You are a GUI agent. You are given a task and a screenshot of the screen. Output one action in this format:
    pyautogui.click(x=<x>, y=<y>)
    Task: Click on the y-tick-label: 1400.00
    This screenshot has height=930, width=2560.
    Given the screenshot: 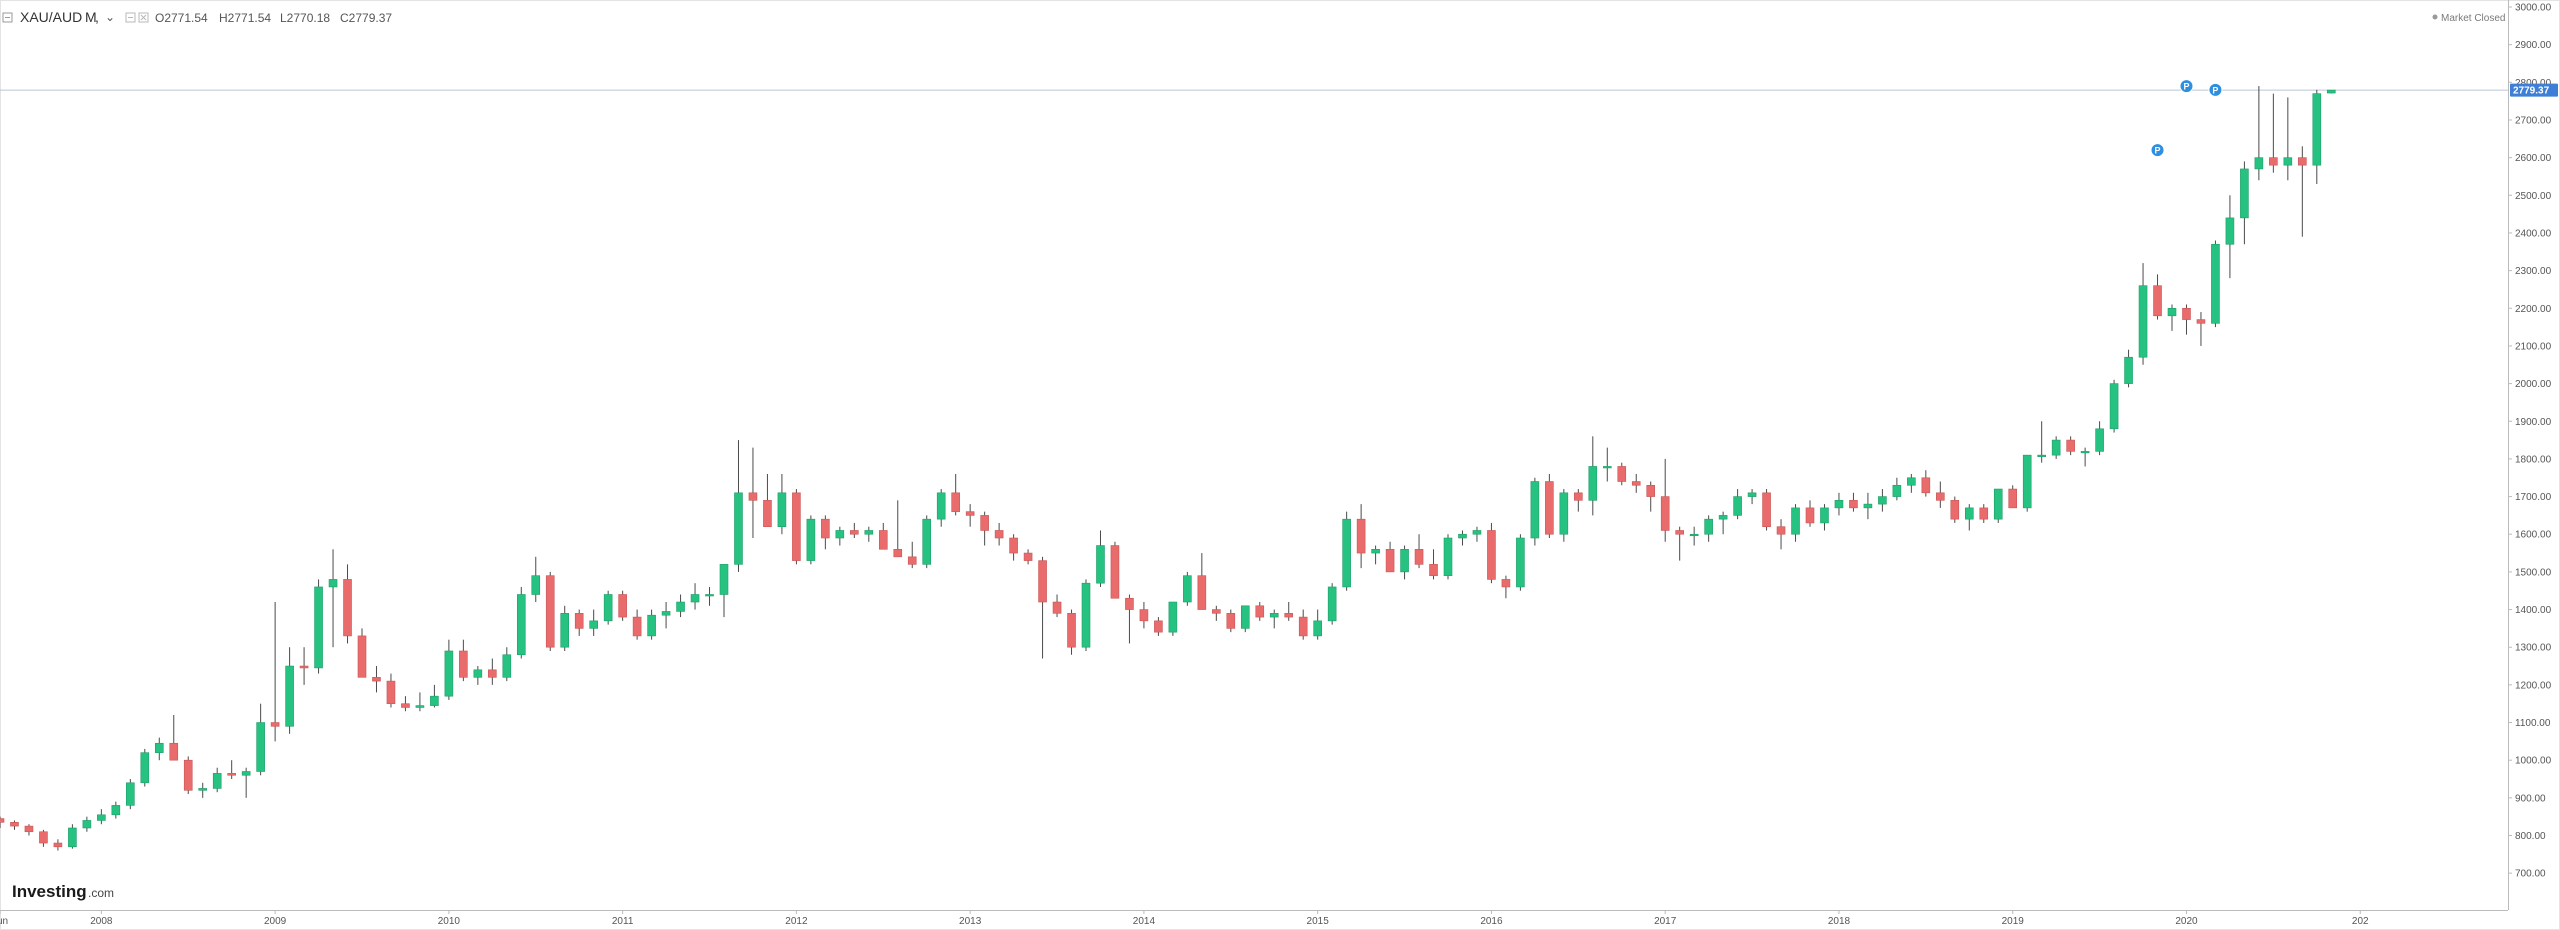 What is the action you would take?
    pyautogui.click(x=2533, y=610)
    